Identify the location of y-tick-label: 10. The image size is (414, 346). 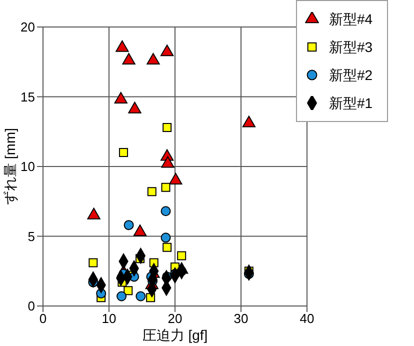
(27, 166).